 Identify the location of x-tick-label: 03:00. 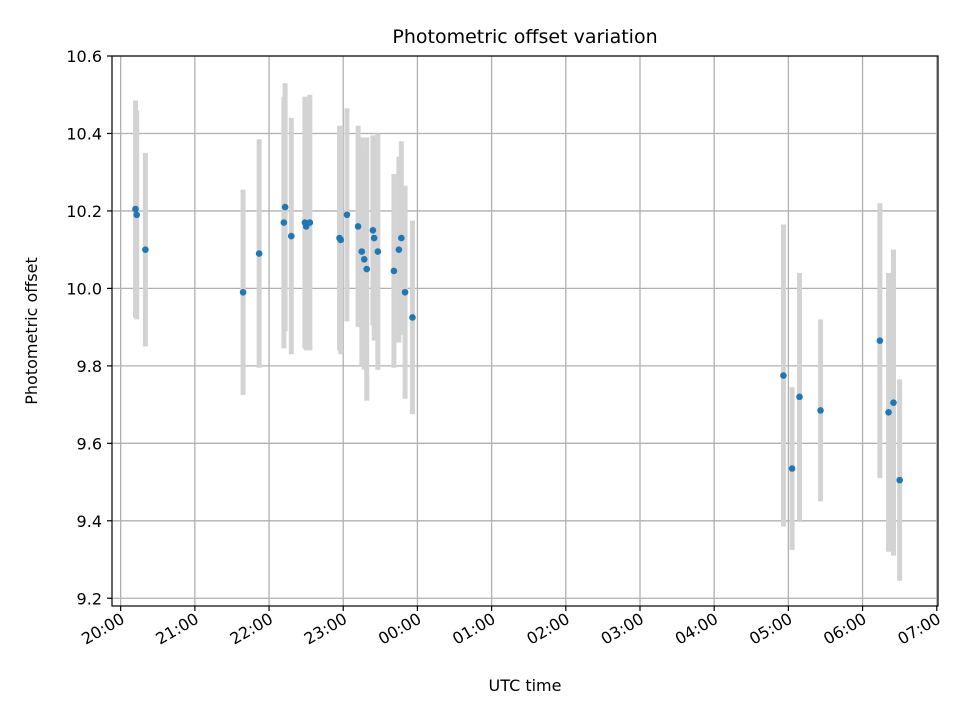
(622, 629).